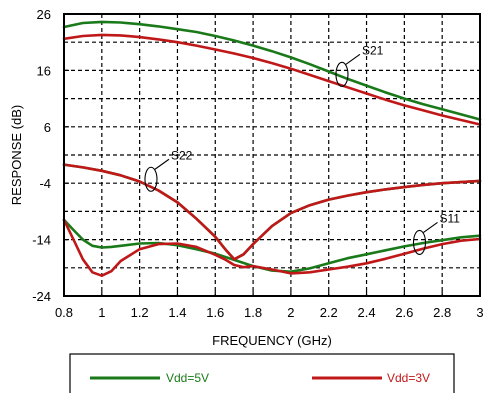 This screenshot has width=486, height=393. Describe the element at coordinates (290, 312) in the screenshot. I see `x-tick-label: 2` at that location.